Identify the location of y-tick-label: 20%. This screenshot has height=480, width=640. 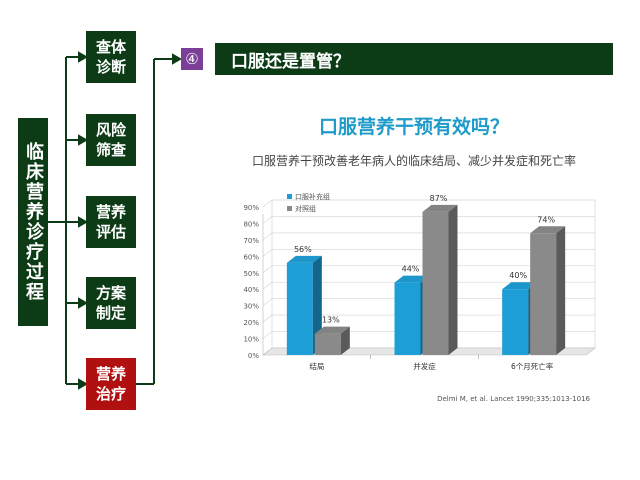
(251, 323).